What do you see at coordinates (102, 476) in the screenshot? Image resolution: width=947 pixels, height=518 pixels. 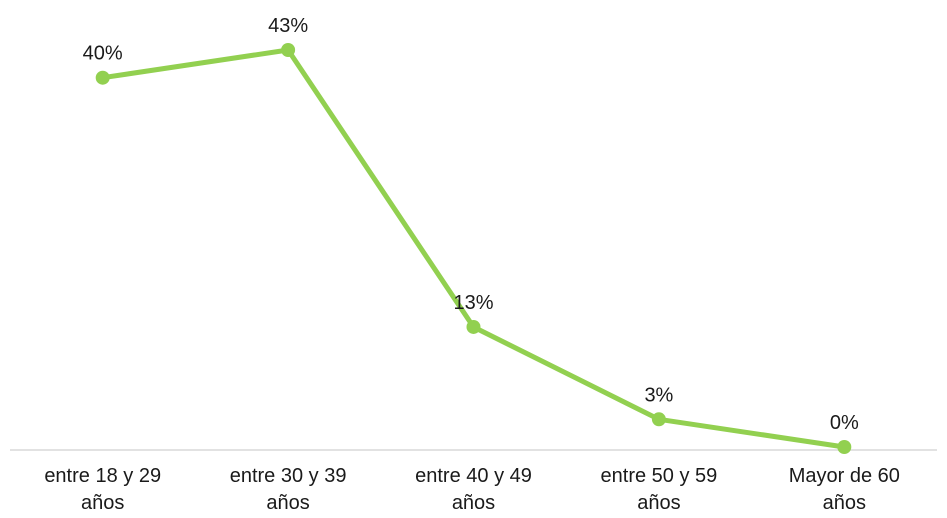 I see `category-label-line: entre 18 y 29` at bounding box center [102, 476].